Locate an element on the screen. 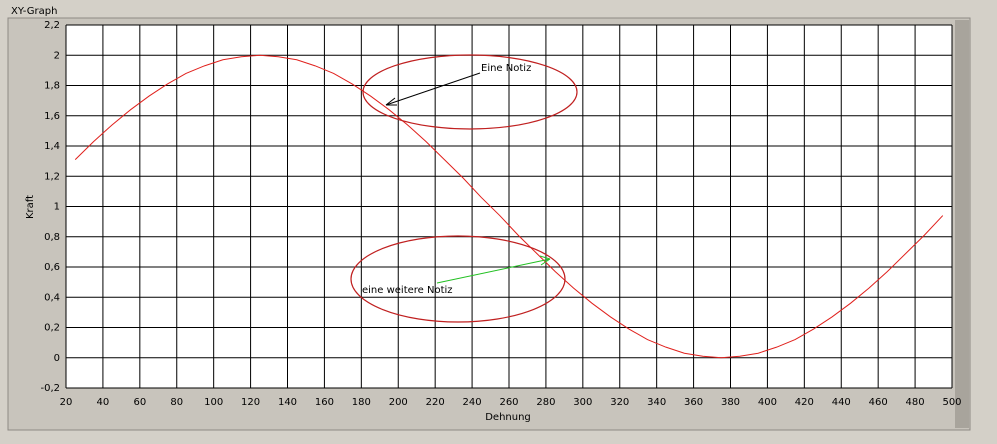  x-tick-label: 120 is located at coordinates (250, 402).